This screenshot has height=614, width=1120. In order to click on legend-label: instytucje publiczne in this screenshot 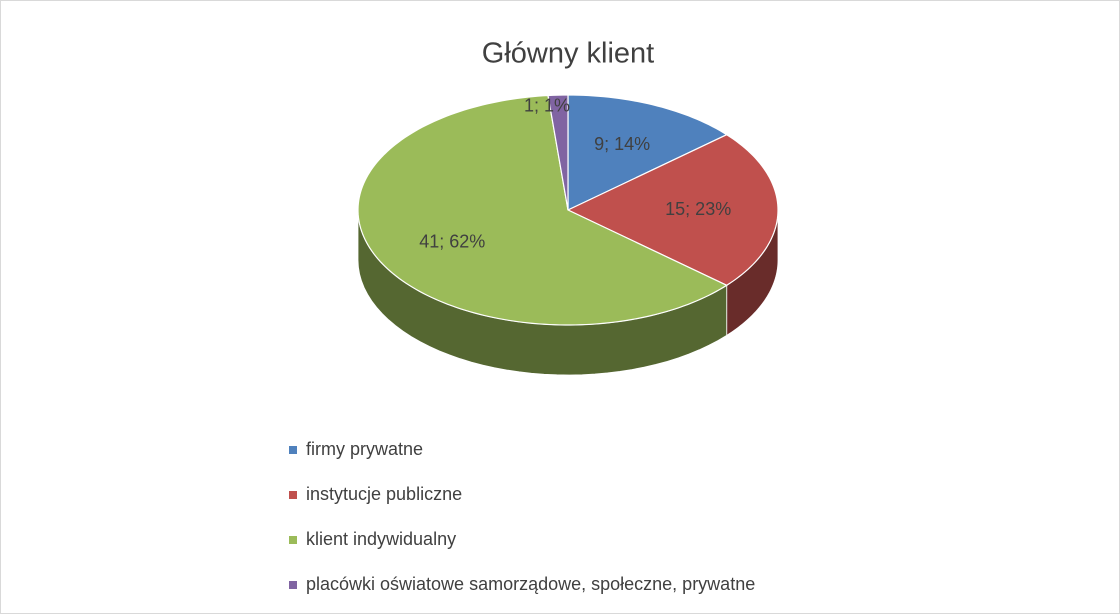, I will do `click(384, 494)`.